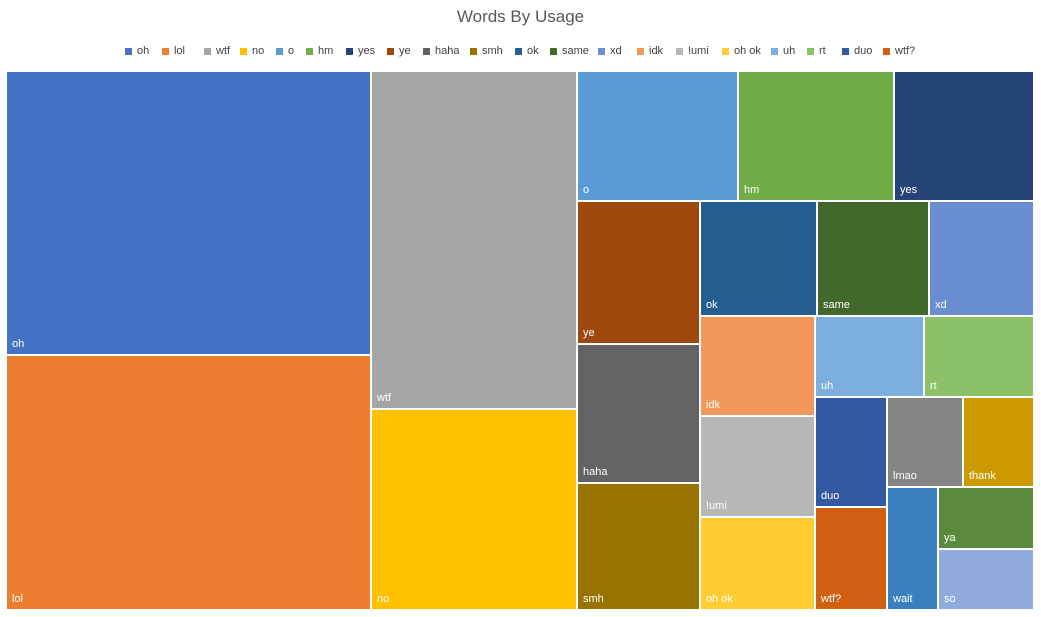  I want to click on treemap-tile-haha: haha, so click(638, 413).